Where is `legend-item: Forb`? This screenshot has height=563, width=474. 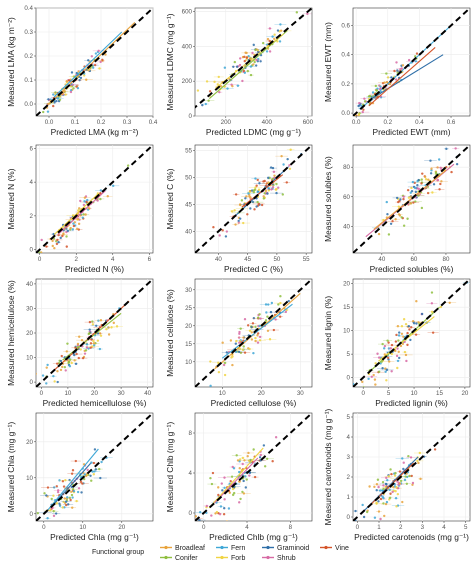
legend-item: Forb is located at coordinates (231, 558).